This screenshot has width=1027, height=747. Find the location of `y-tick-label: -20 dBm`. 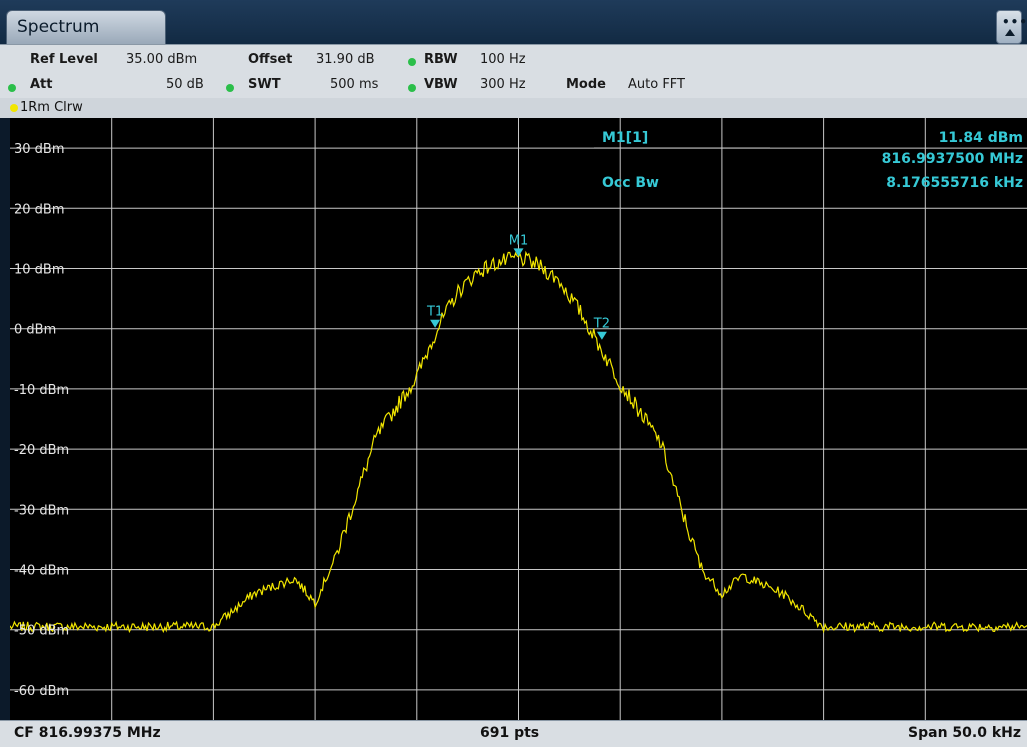

y-tick-label: -20 dBm is located at coordinates (41, 450).